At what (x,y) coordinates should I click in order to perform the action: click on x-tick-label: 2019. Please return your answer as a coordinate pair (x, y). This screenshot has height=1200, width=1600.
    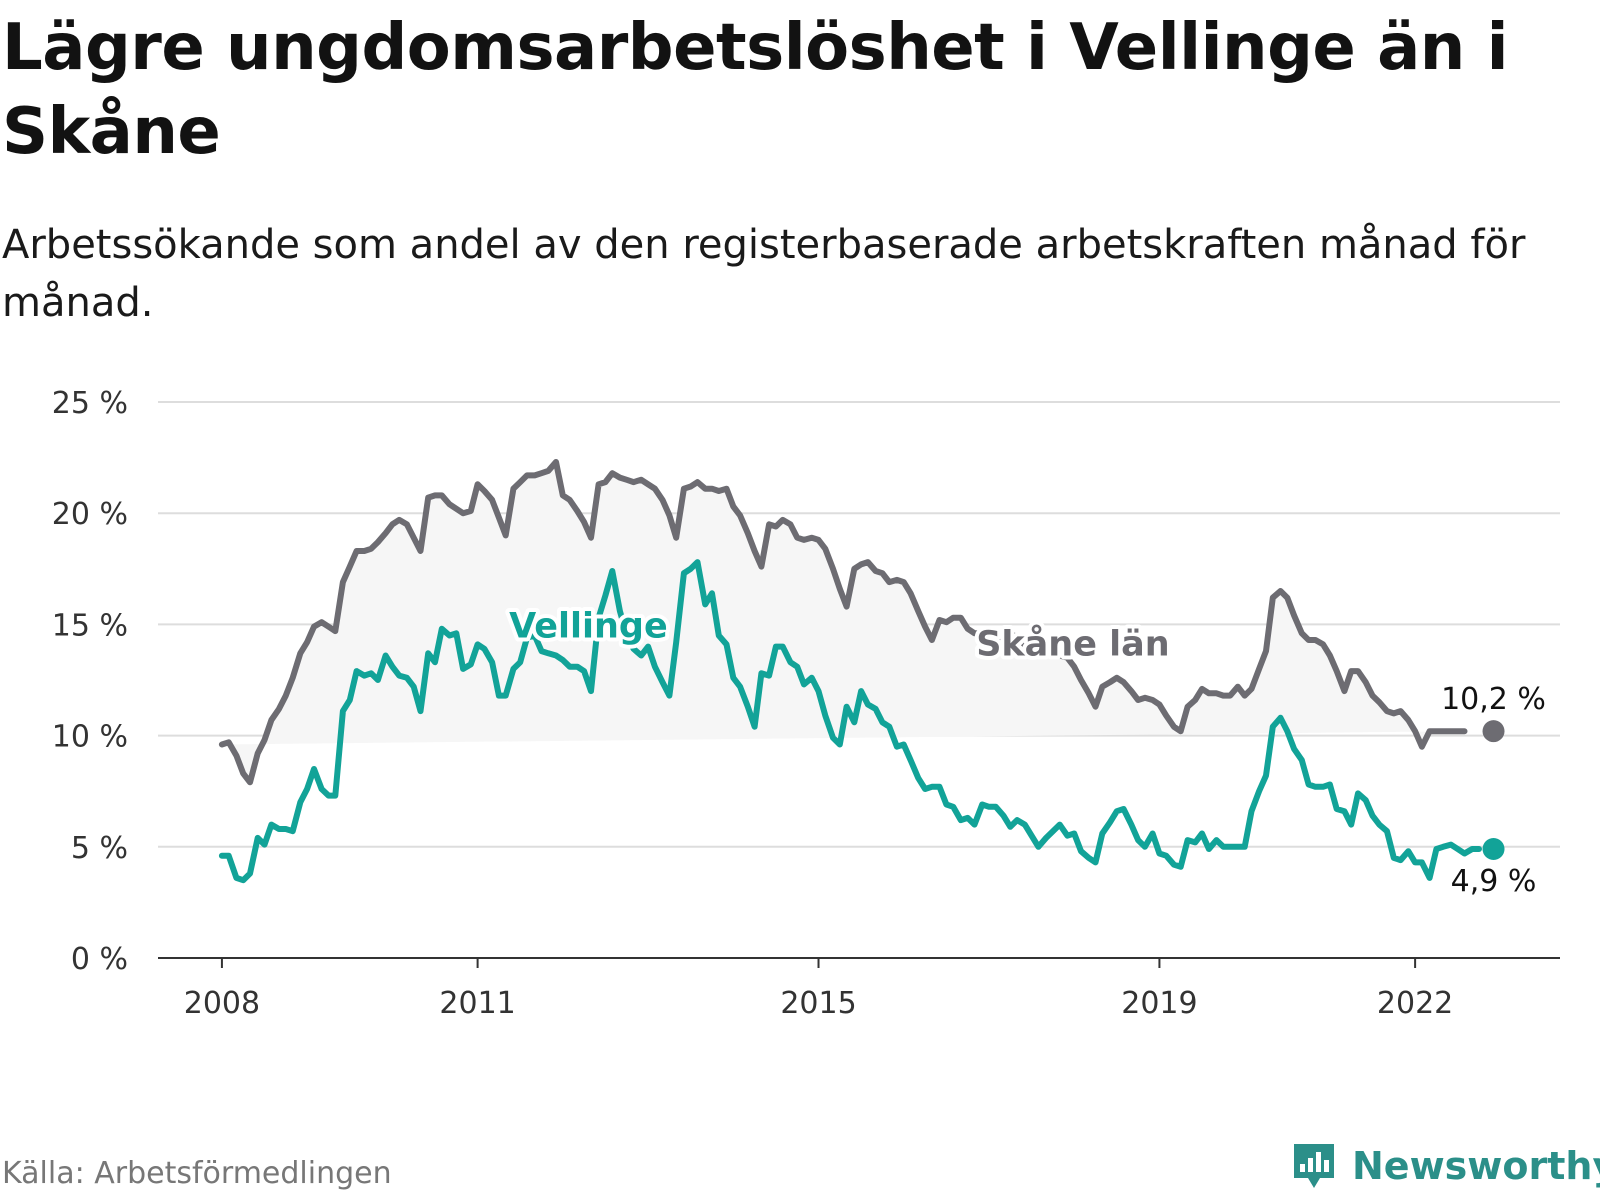
    Looking at the image, I should click on (1159, 1003).